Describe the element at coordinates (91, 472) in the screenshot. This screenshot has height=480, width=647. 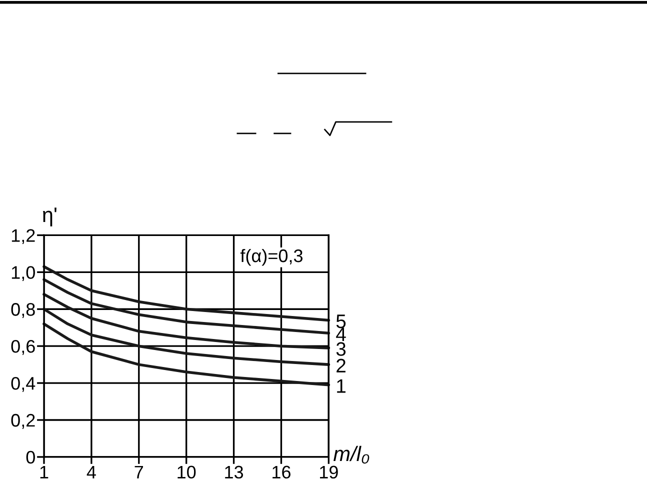
I see `x-tick-label: 4` at that location.